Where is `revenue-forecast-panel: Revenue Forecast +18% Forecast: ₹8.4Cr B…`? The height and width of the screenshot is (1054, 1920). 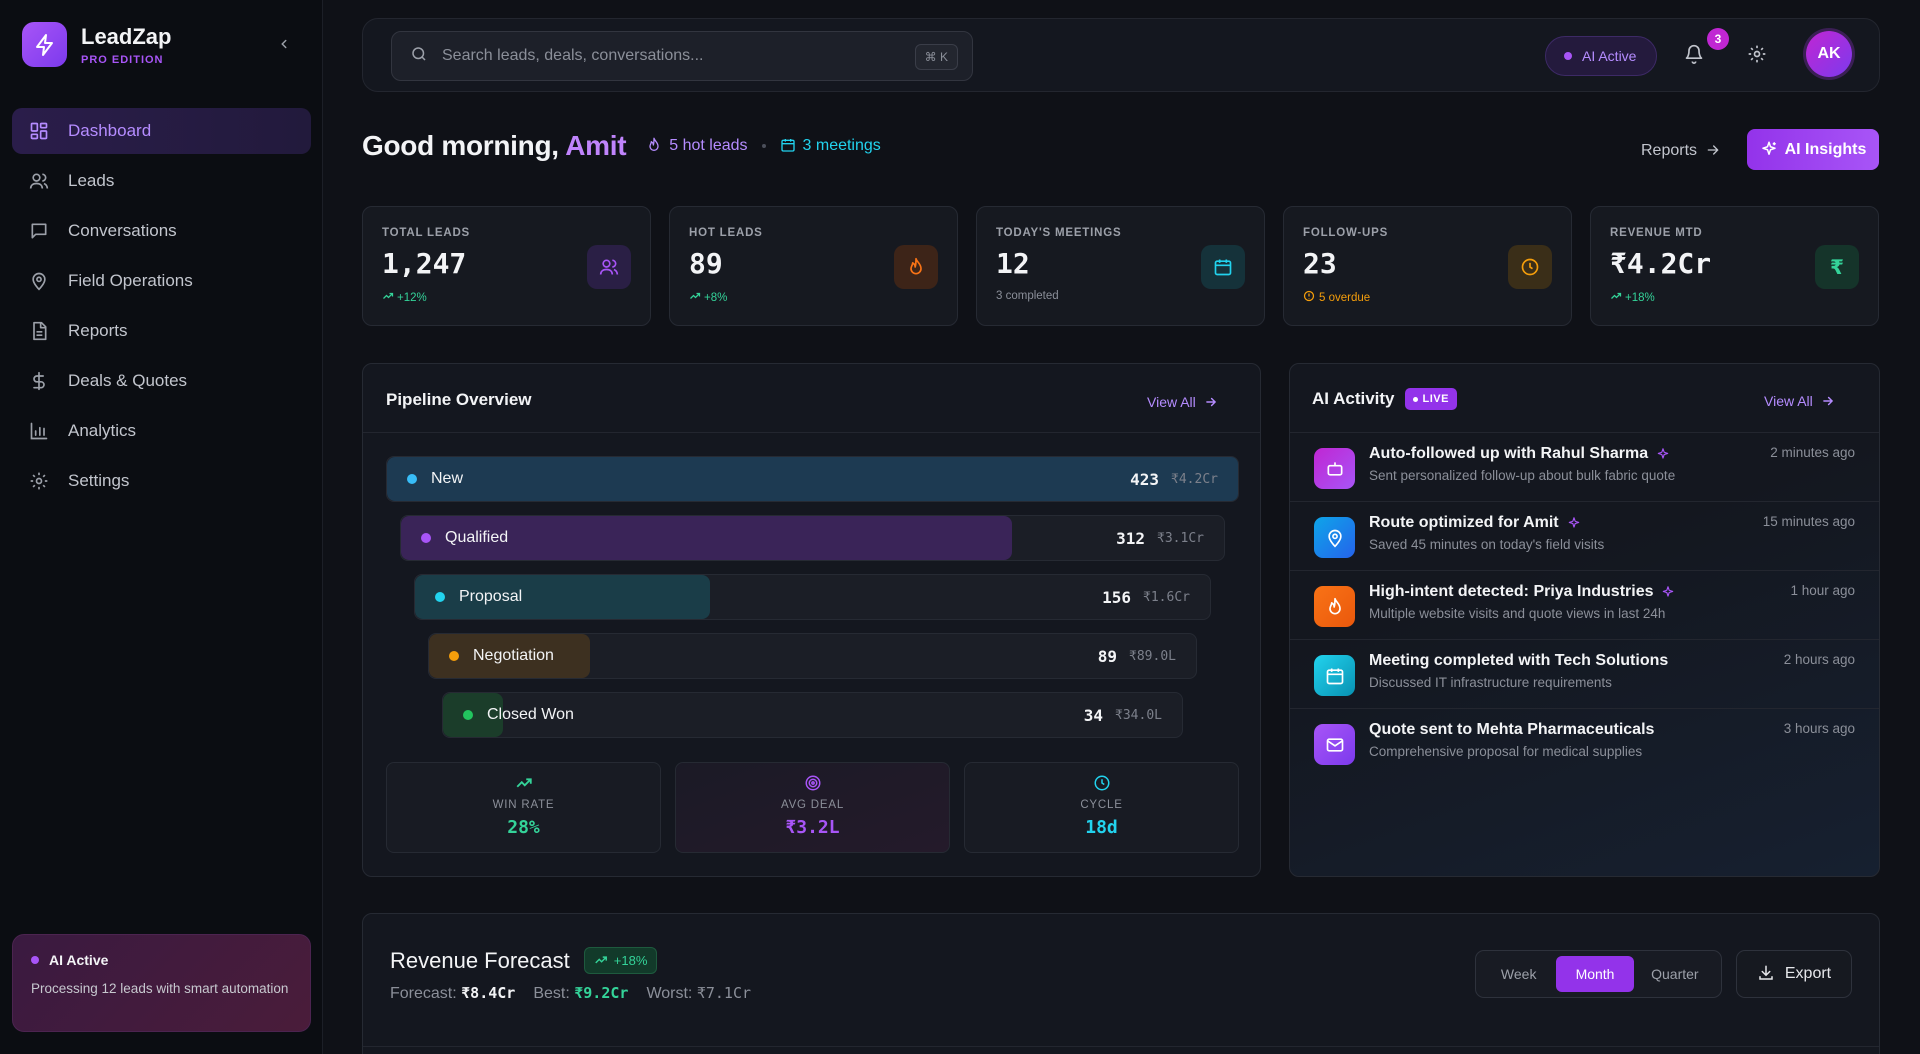 revenue-forecast-panel: Revenue Forecast +18% Forecast: ₹8.4Cr B… is located at coordinates (1121, 983).